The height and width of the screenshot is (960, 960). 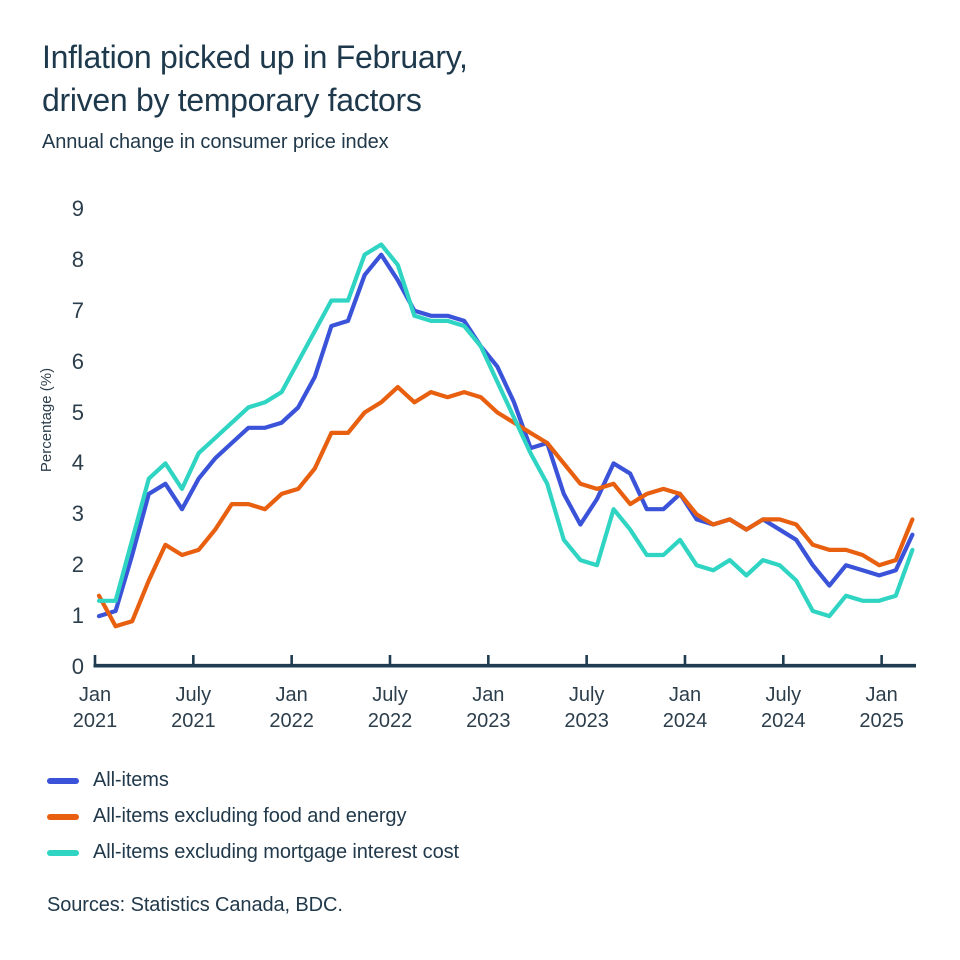 What do you see at coordinates (77, 208) in the screenshot?
I see `y-tick-label: 9` at bounding box center [77, 208].